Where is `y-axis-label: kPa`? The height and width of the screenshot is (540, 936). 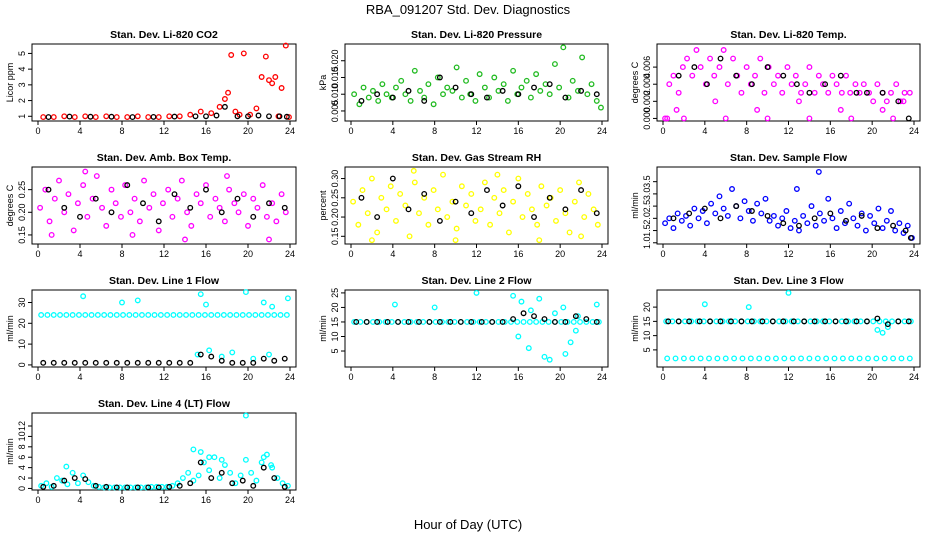 y-axis-label: kPa is located at coordinates (323, 83).